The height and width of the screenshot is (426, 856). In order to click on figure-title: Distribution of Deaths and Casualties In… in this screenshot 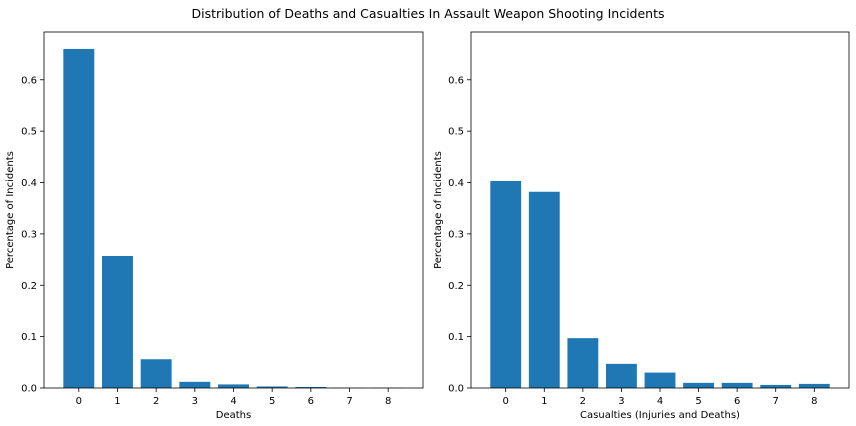, I will do `click(427, 13)`.